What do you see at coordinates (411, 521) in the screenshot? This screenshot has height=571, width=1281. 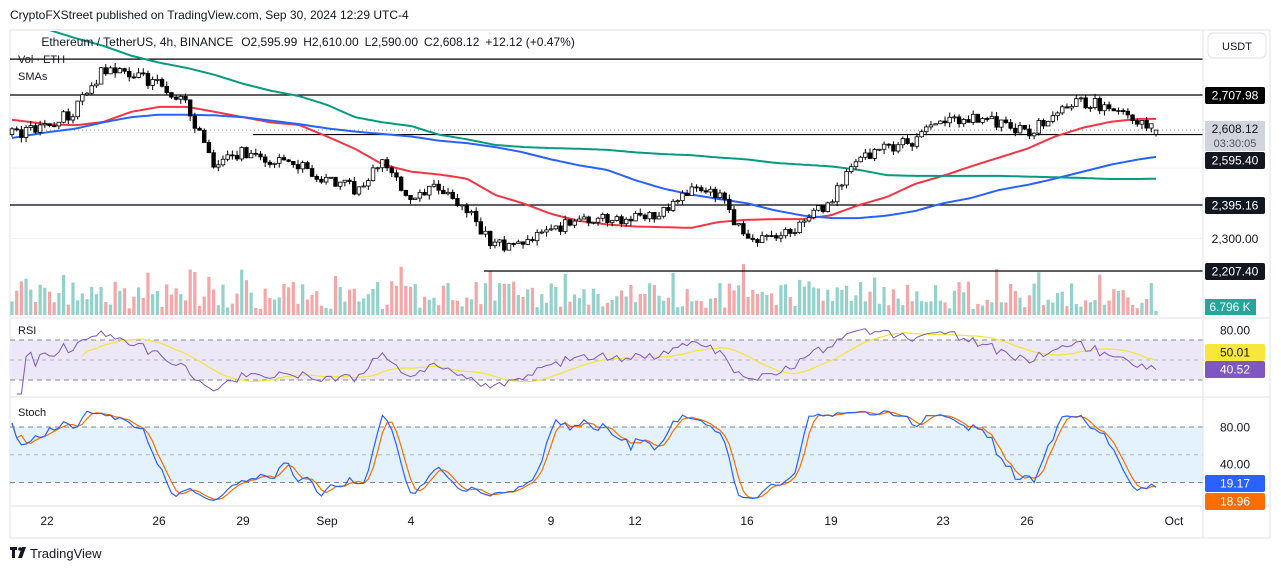 I see `time-tick-label: 4` at bounding box center [411, 521].